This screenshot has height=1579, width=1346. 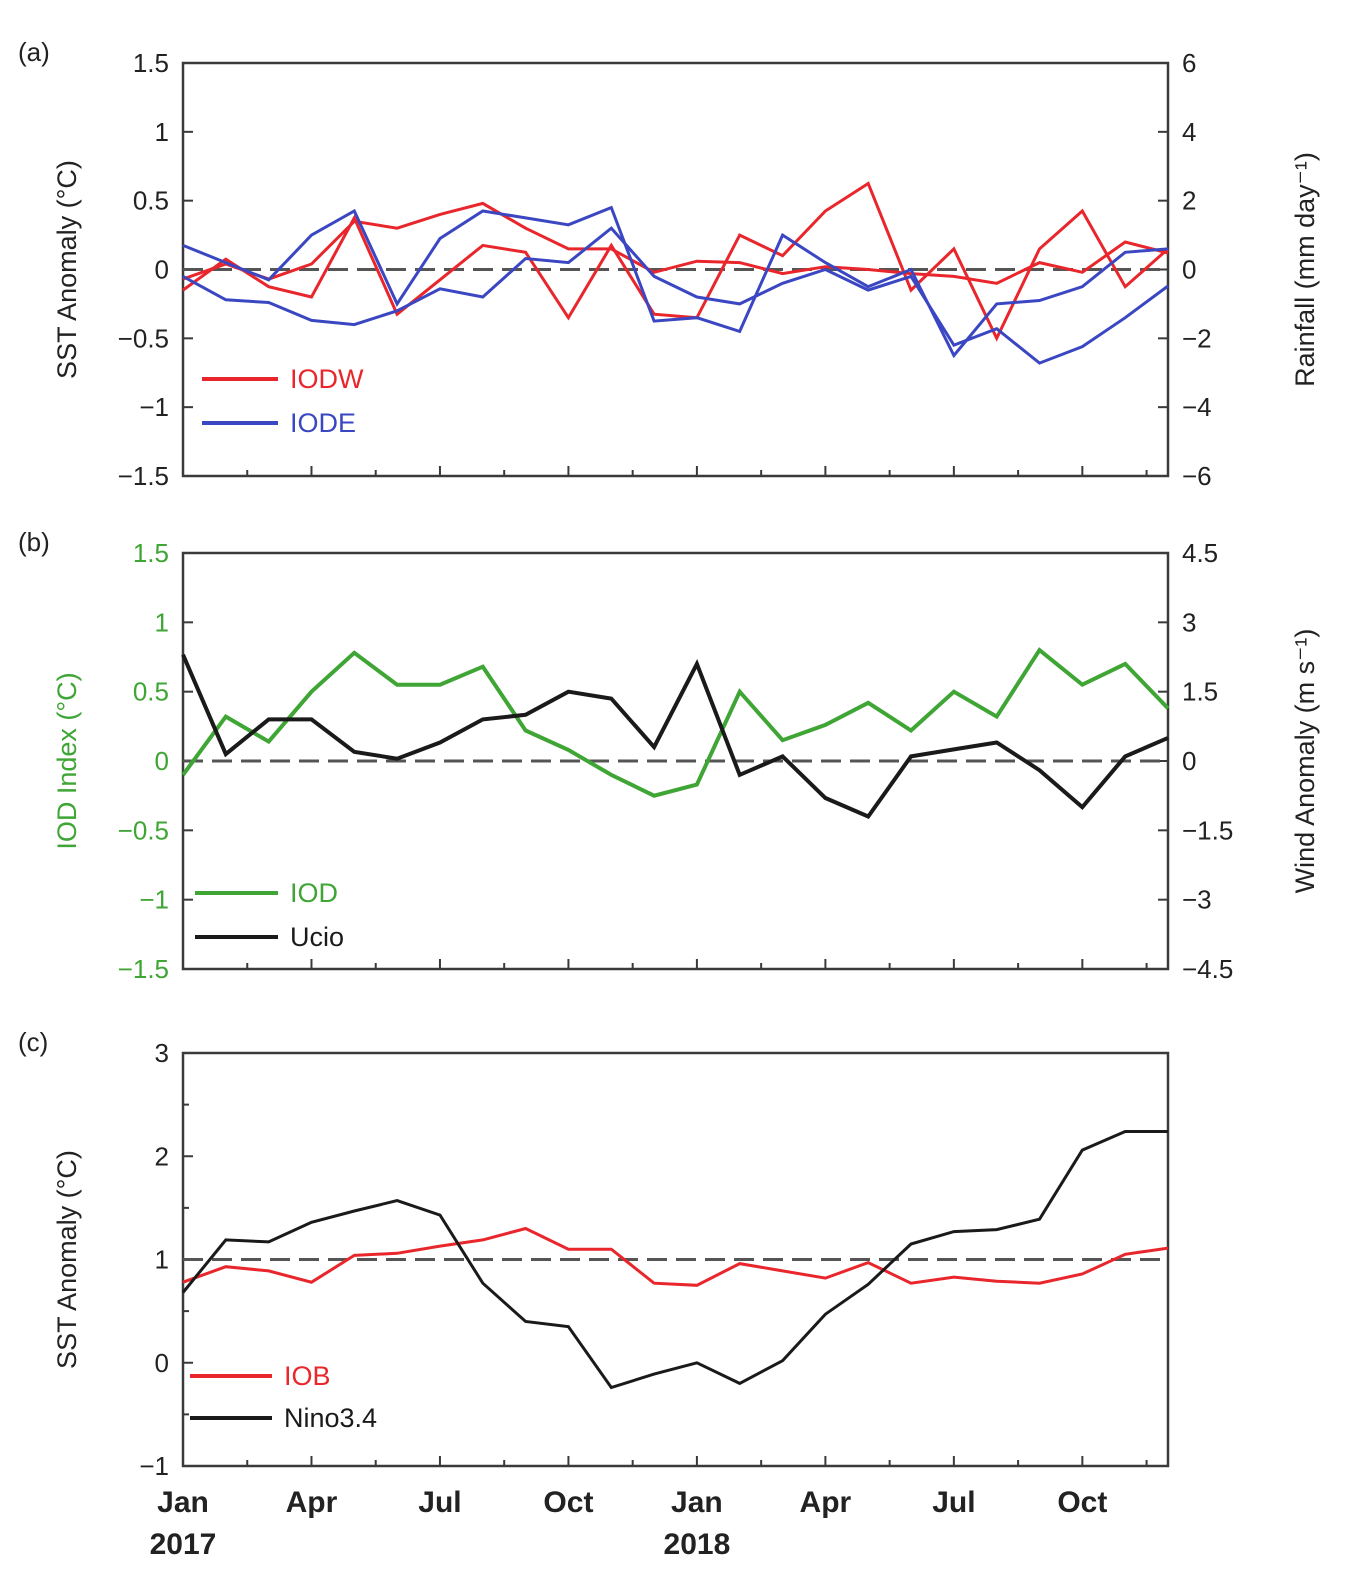 I want to click on y2-tick-label: 6, so click(x=1189, y=63).